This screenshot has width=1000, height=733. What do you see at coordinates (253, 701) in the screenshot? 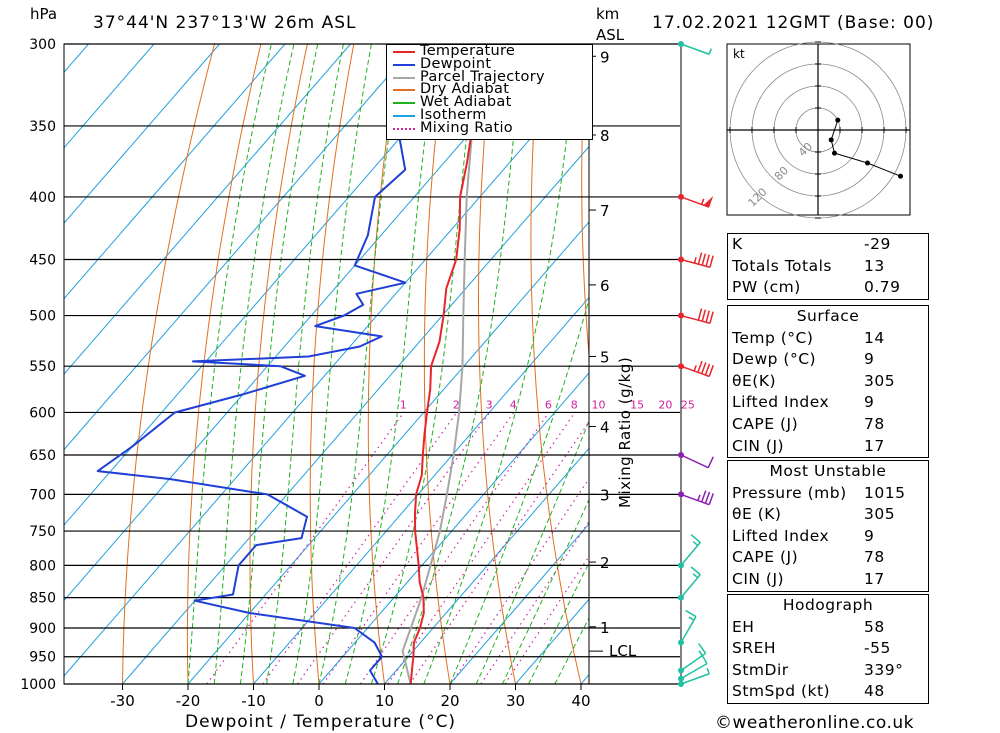
I see `temperature-tick-label: -10` at bounding box center [253, 701].